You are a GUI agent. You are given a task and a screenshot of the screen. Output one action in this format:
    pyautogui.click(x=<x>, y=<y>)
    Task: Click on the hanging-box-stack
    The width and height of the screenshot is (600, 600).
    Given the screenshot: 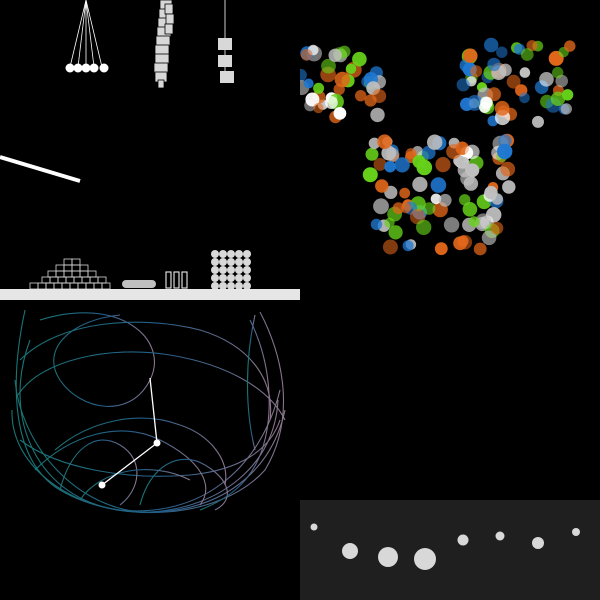 What is the action you would take?
    pyautogui.click(x=226, y=41)
    